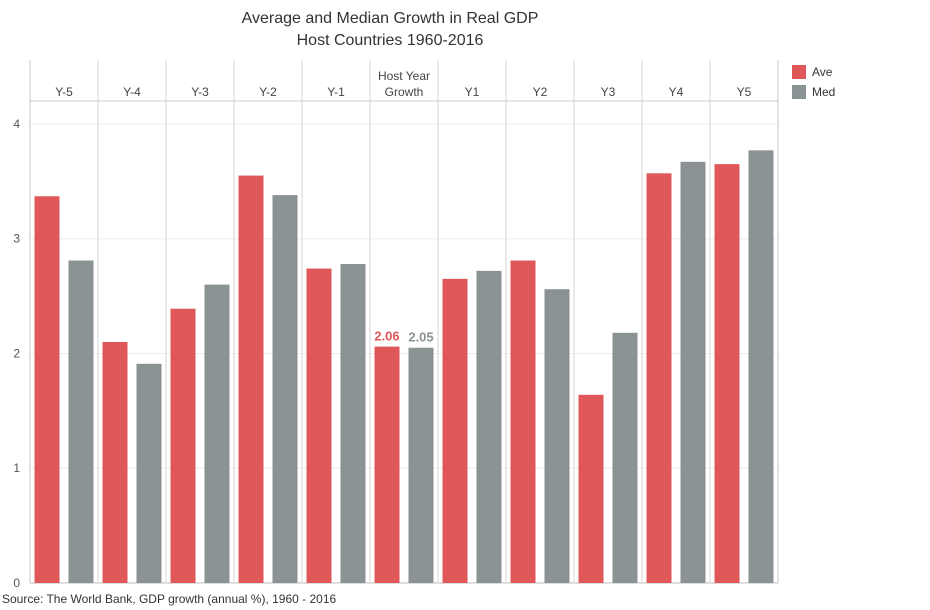 The image size is (930, 610). What do you see at coordinates (404, 92) in the screenshot?
I see `category-label: Growth` at bounding box center [404, 92].